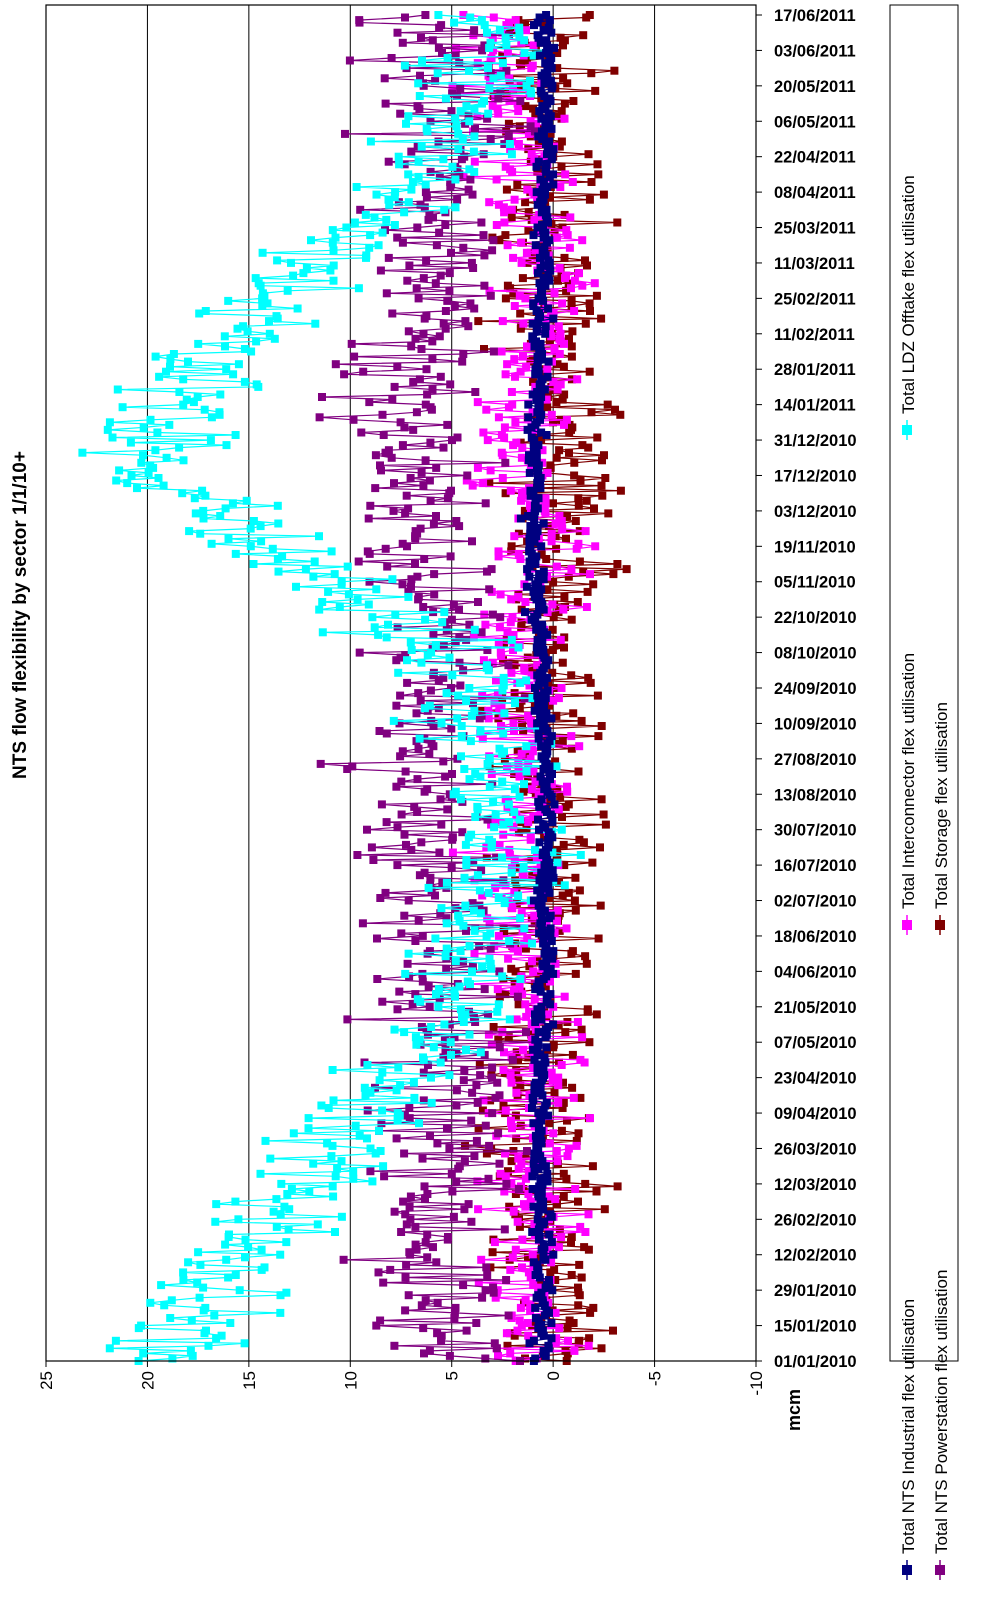  I want to click on x-tick-label: 03/12/2010, so click(815, 512).